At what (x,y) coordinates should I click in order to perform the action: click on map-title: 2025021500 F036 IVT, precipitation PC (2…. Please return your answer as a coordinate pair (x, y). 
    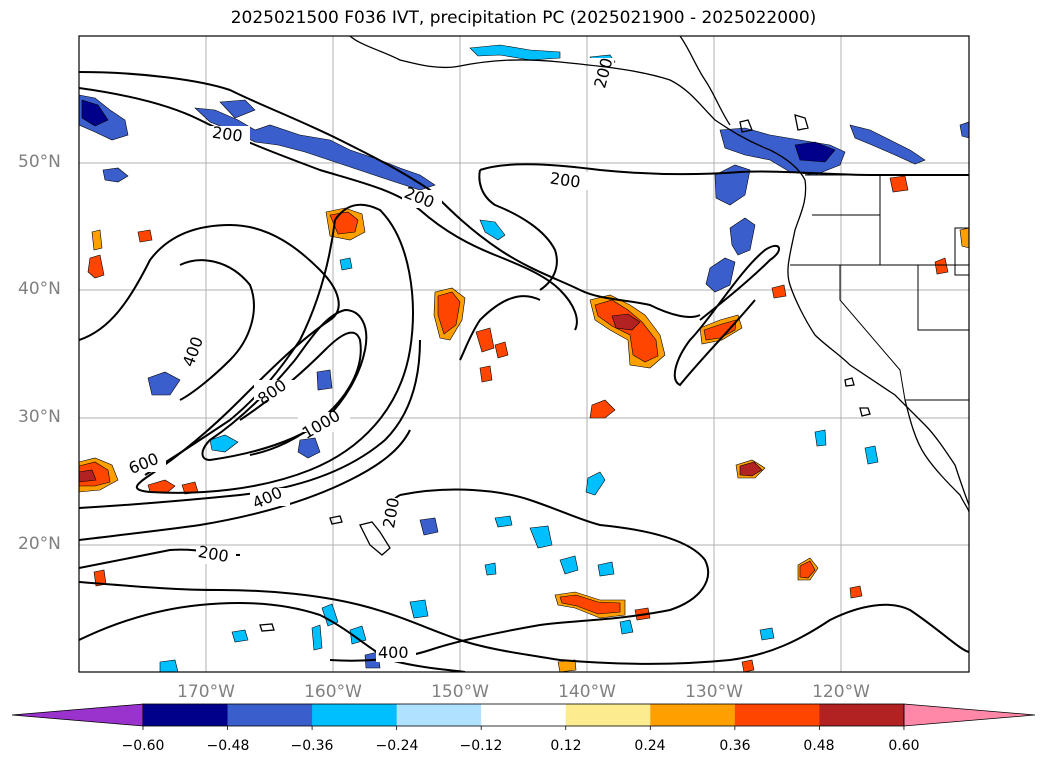
    Looking at the image, I should click on (523, 18).